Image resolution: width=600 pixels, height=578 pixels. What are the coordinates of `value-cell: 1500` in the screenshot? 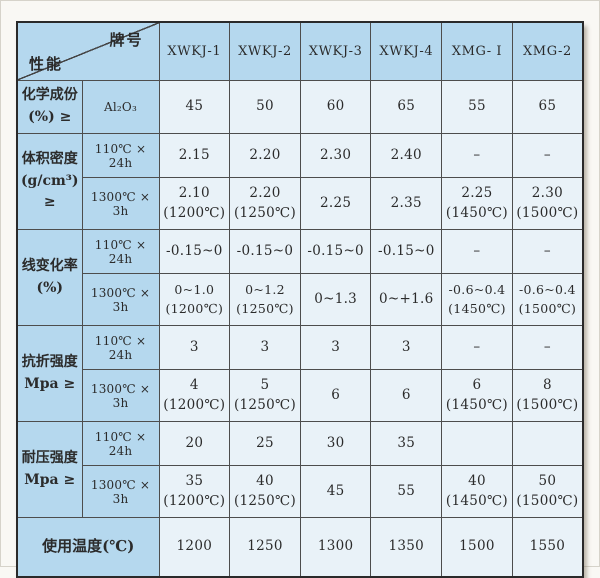 It's located at (477, 547).